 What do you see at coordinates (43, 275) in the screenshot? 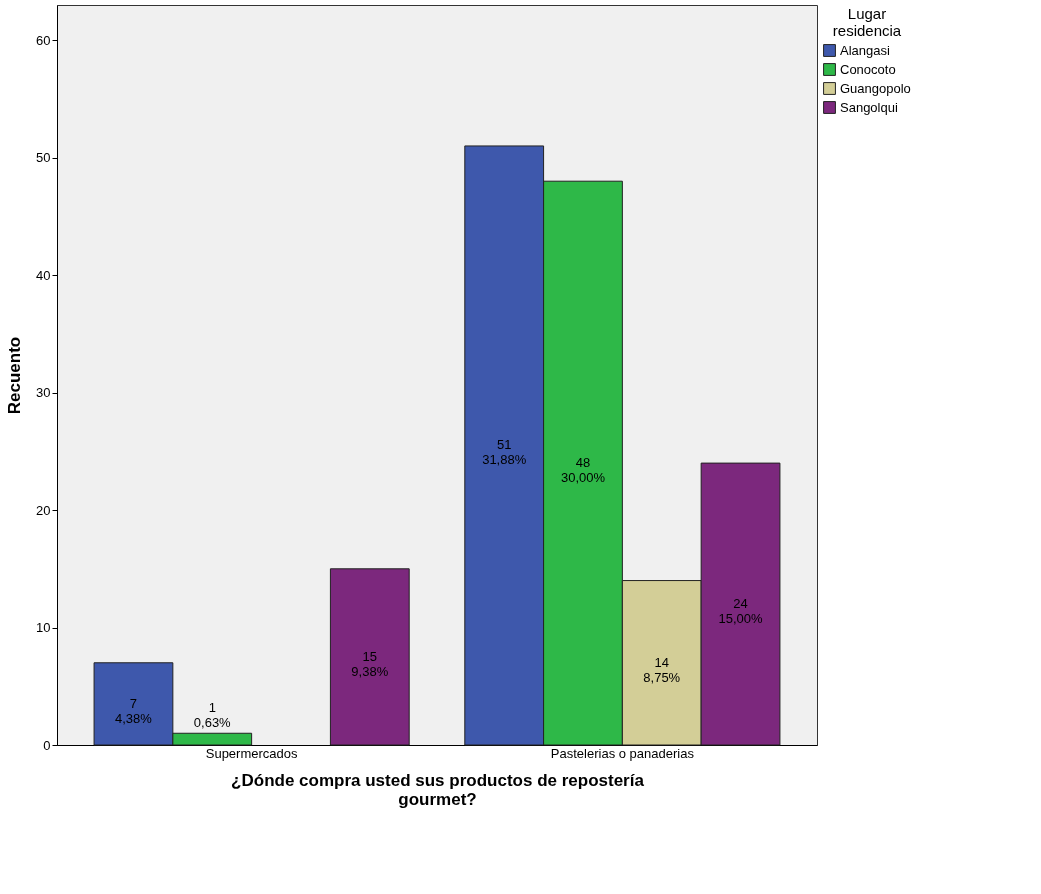
I see `y-tick-label: 40` at bounding box center [43, 275].